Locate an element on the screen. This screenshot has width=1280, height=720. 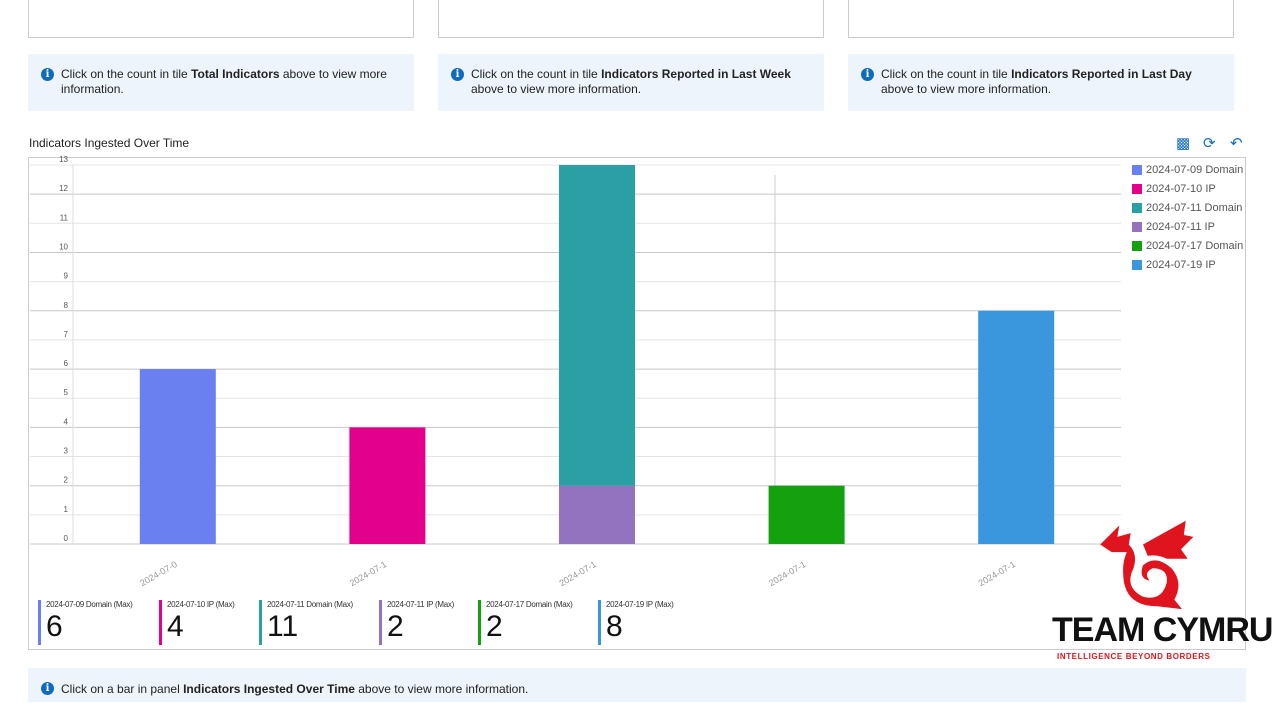
panel-title: Indicators Ingested Over Time is located at coordinates (109, 143).